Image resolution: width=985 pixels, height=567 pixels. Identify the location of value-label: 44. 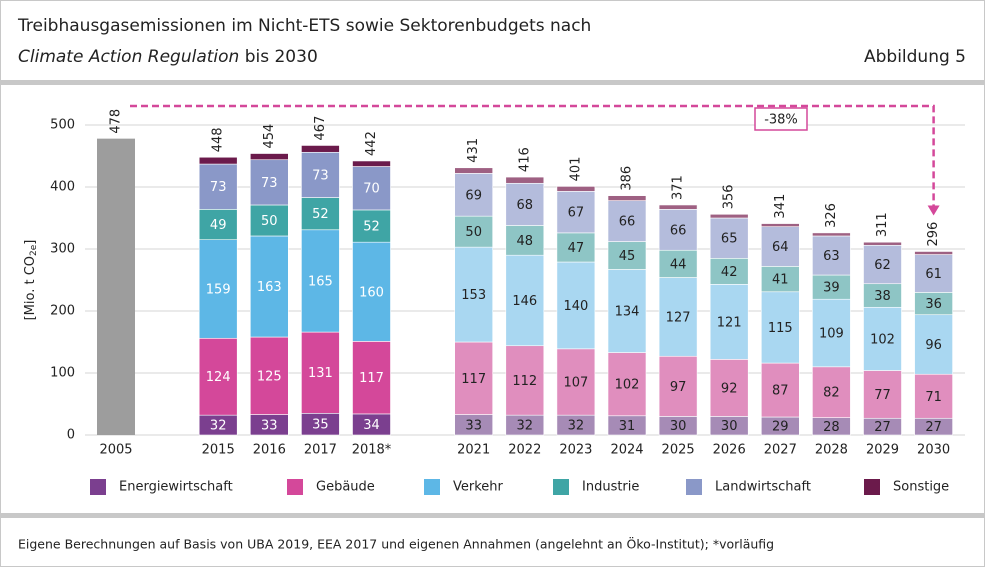
(678, 264).